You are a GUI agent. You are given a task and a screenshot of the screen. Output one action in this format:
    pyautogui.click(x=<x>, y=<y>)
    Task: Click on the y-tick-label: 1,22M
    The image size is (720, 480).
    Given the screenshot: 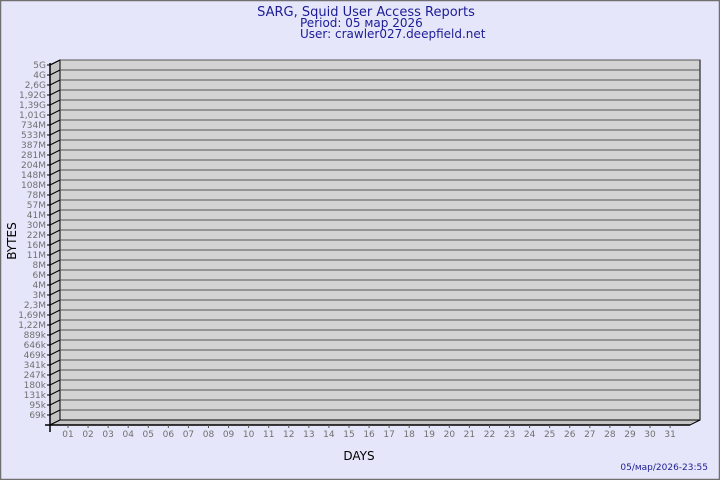 What is the action you would take?
    pyautogui.click(x=32, y=326)
    